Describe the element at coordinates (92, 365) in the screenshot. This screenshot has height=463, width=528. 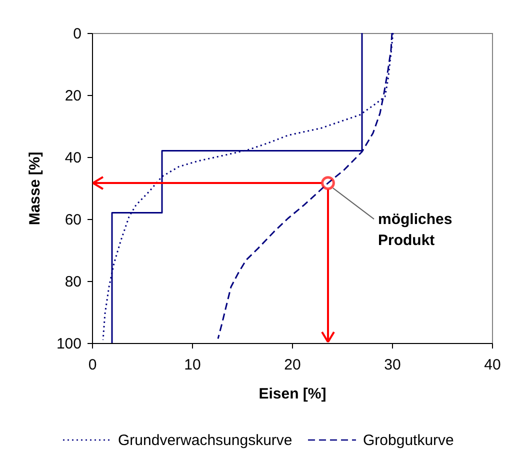
I see `x-tick-label: 0` at that location.